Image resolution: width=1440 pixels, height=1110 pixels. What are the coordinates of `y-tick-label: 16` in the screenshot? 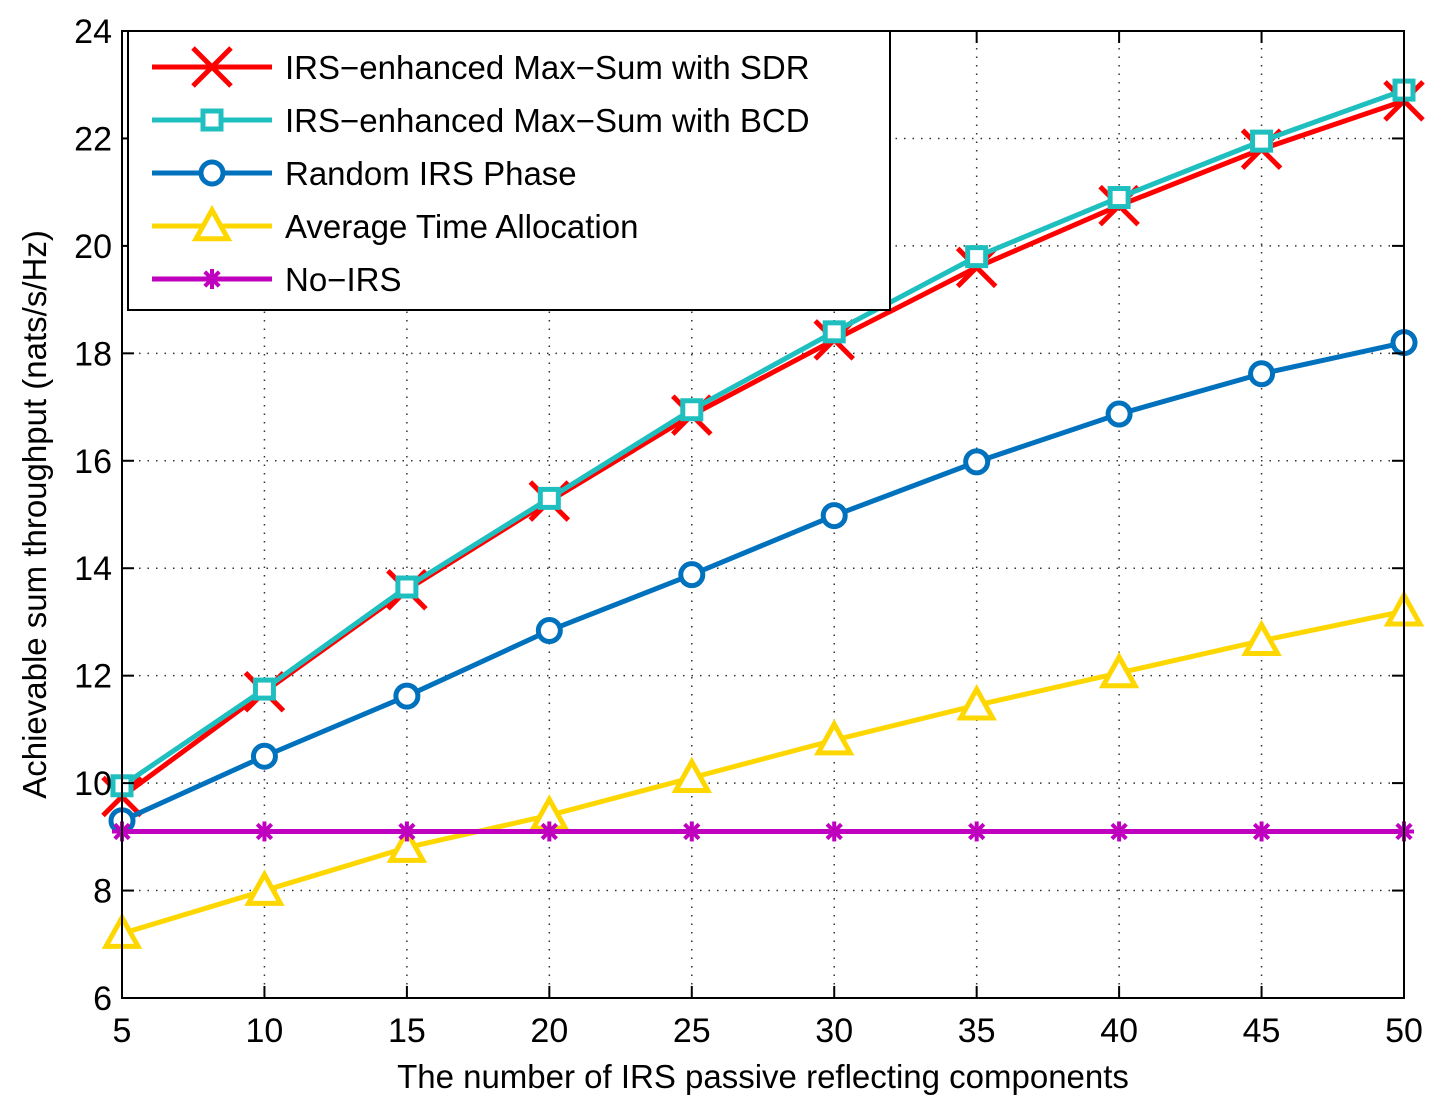 It's located at (93, 462).